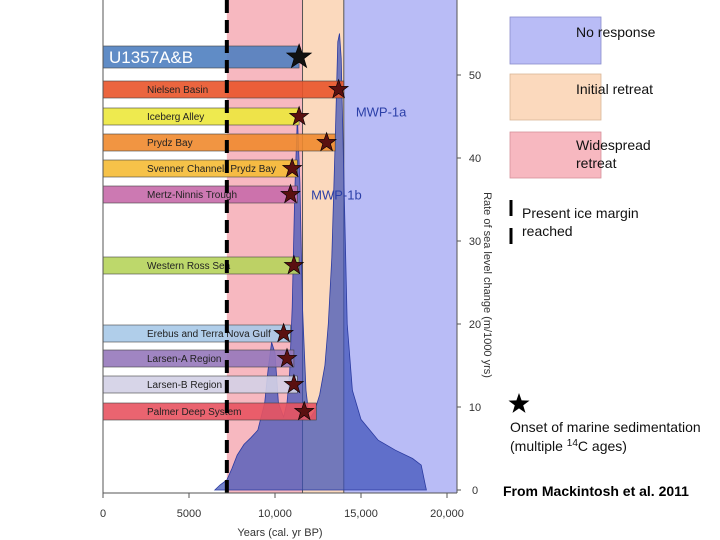 This screenshot has height=540, width=720. Describe the element at coordinates (151, 57) in the screenshot. I see `bar-label-0: U1357A&B` at that location.